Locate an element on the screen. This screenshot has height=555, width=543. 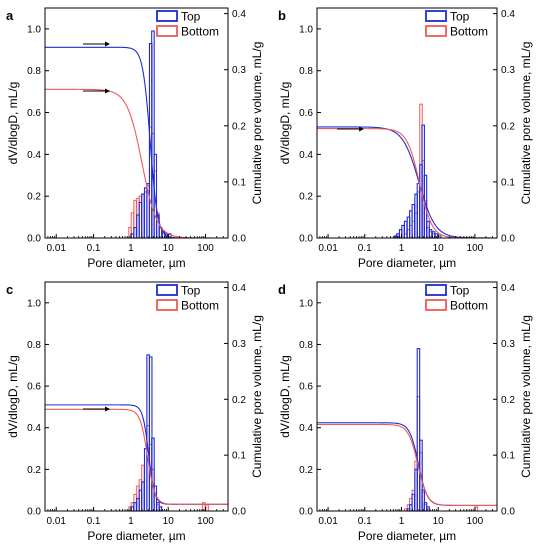
panel-letter: a is located at coordinates (10, 15).